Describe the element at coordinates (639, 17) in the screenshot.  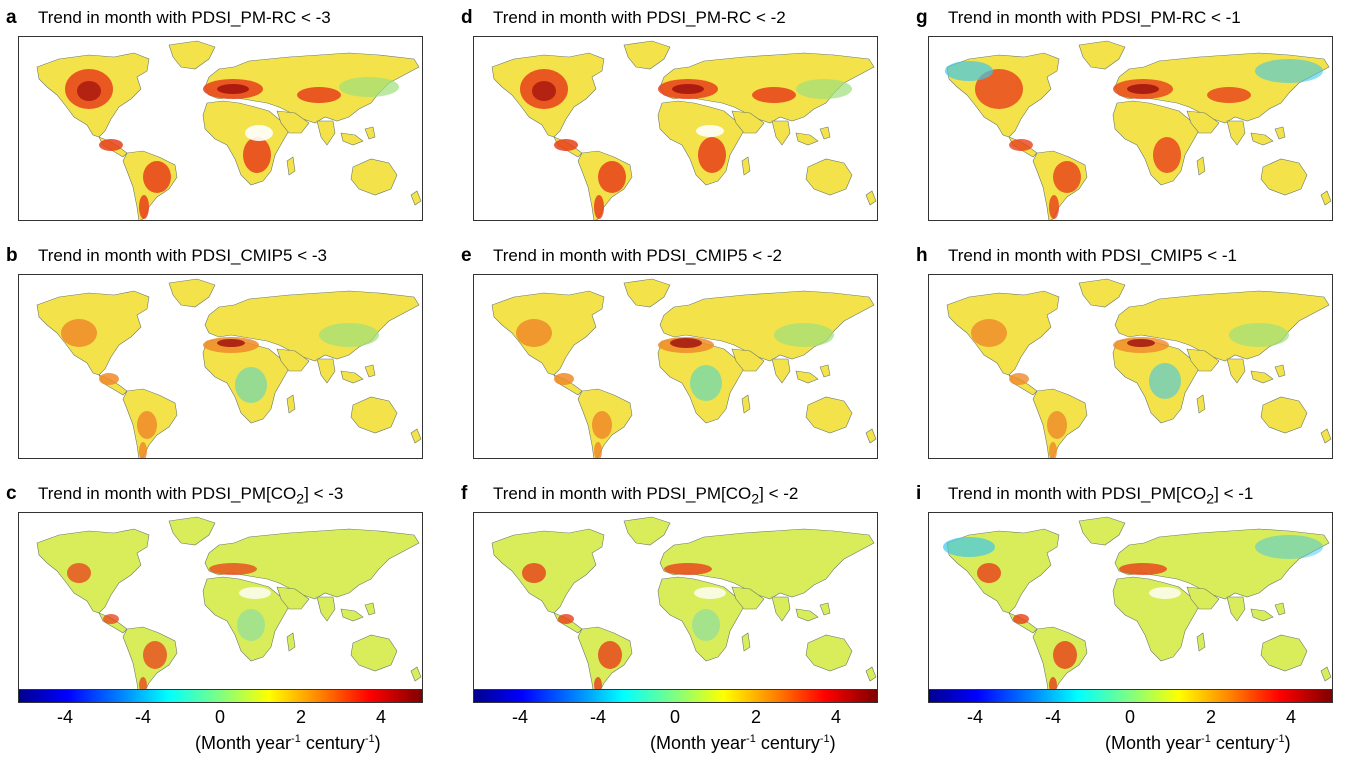
I see `panel-title: Trend in month with PDSI_PM-RC < -2` at that location.